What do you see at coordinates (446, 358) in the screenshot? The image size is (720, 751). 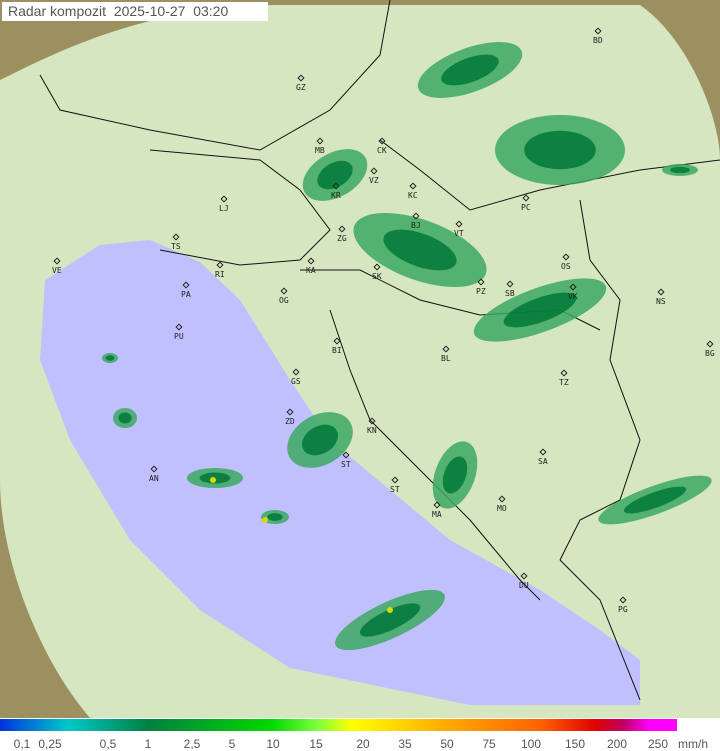 I see `city-label: BL` at bounding box center [446, 358].